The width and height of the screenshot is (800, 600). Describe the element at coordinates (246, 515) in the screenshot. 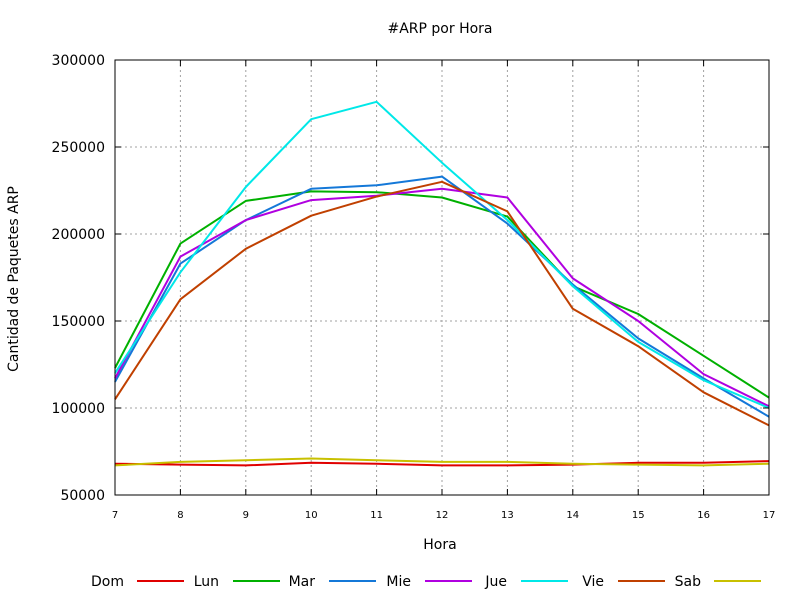

I see `x-tick-label: 9` at that location.